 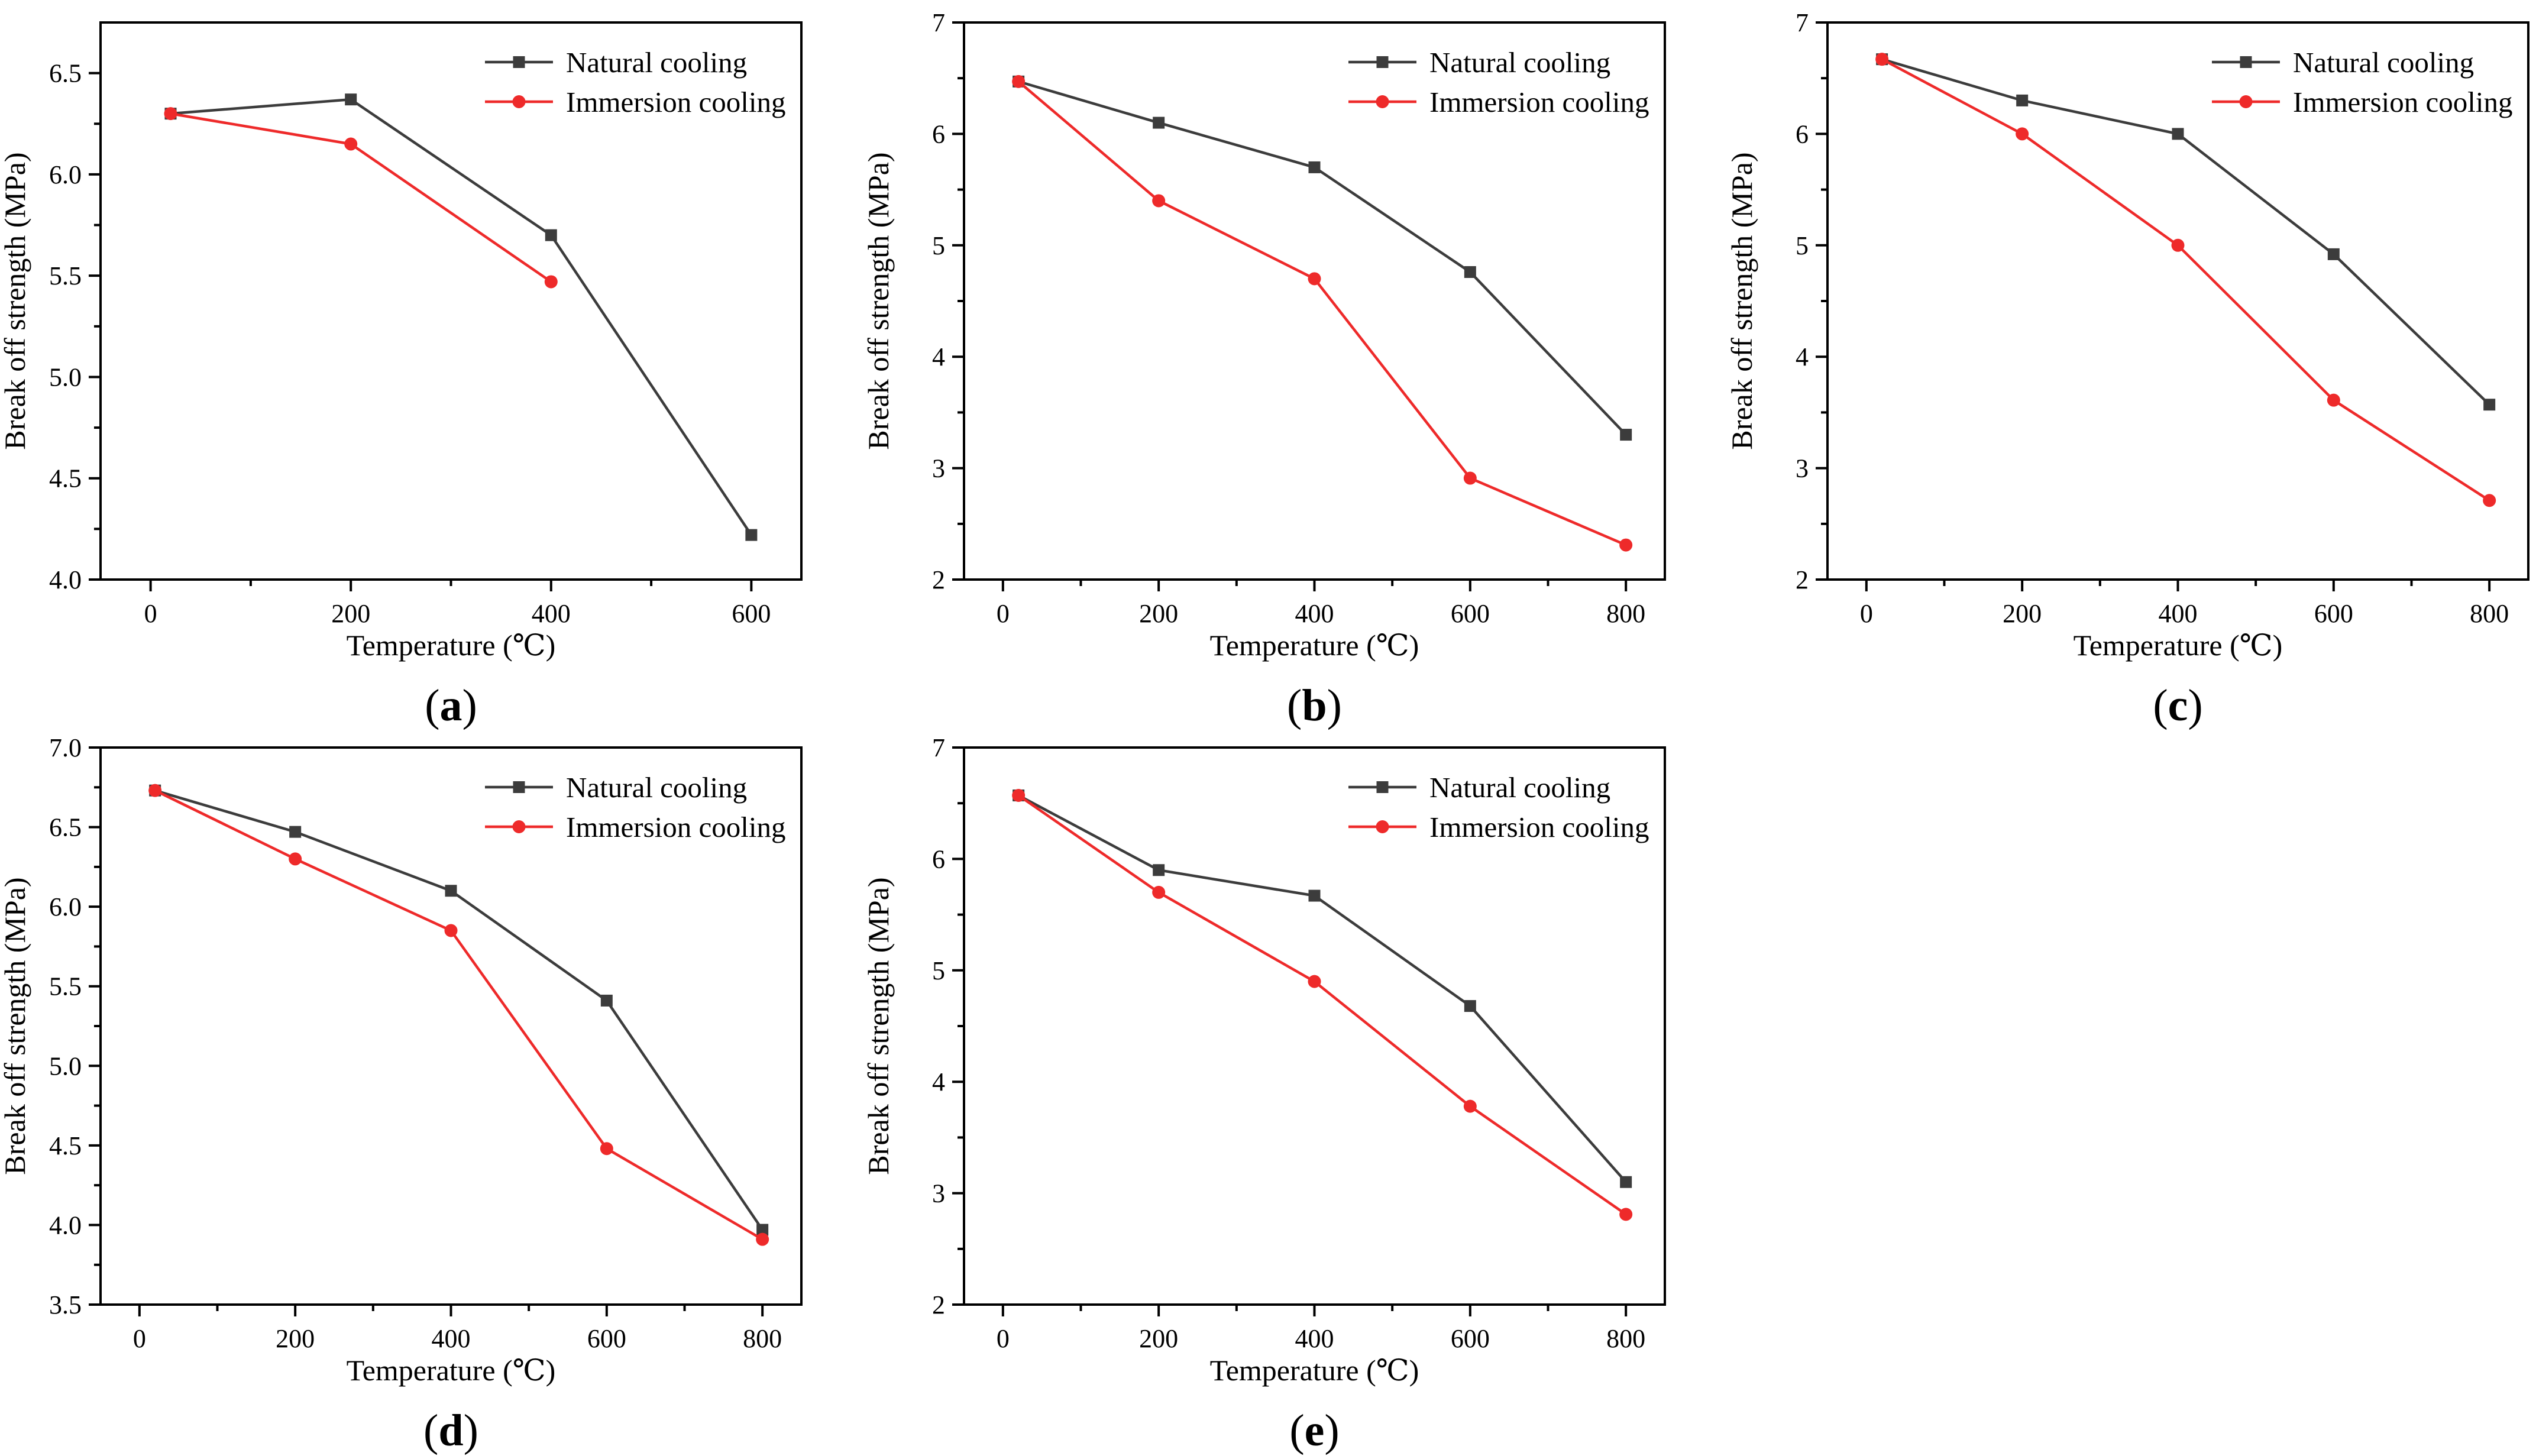 What do you see at coordinates (65, 1226) in the screenshot?
I see `y-tick-label: 4.0` at bounding box center [65, 1226].